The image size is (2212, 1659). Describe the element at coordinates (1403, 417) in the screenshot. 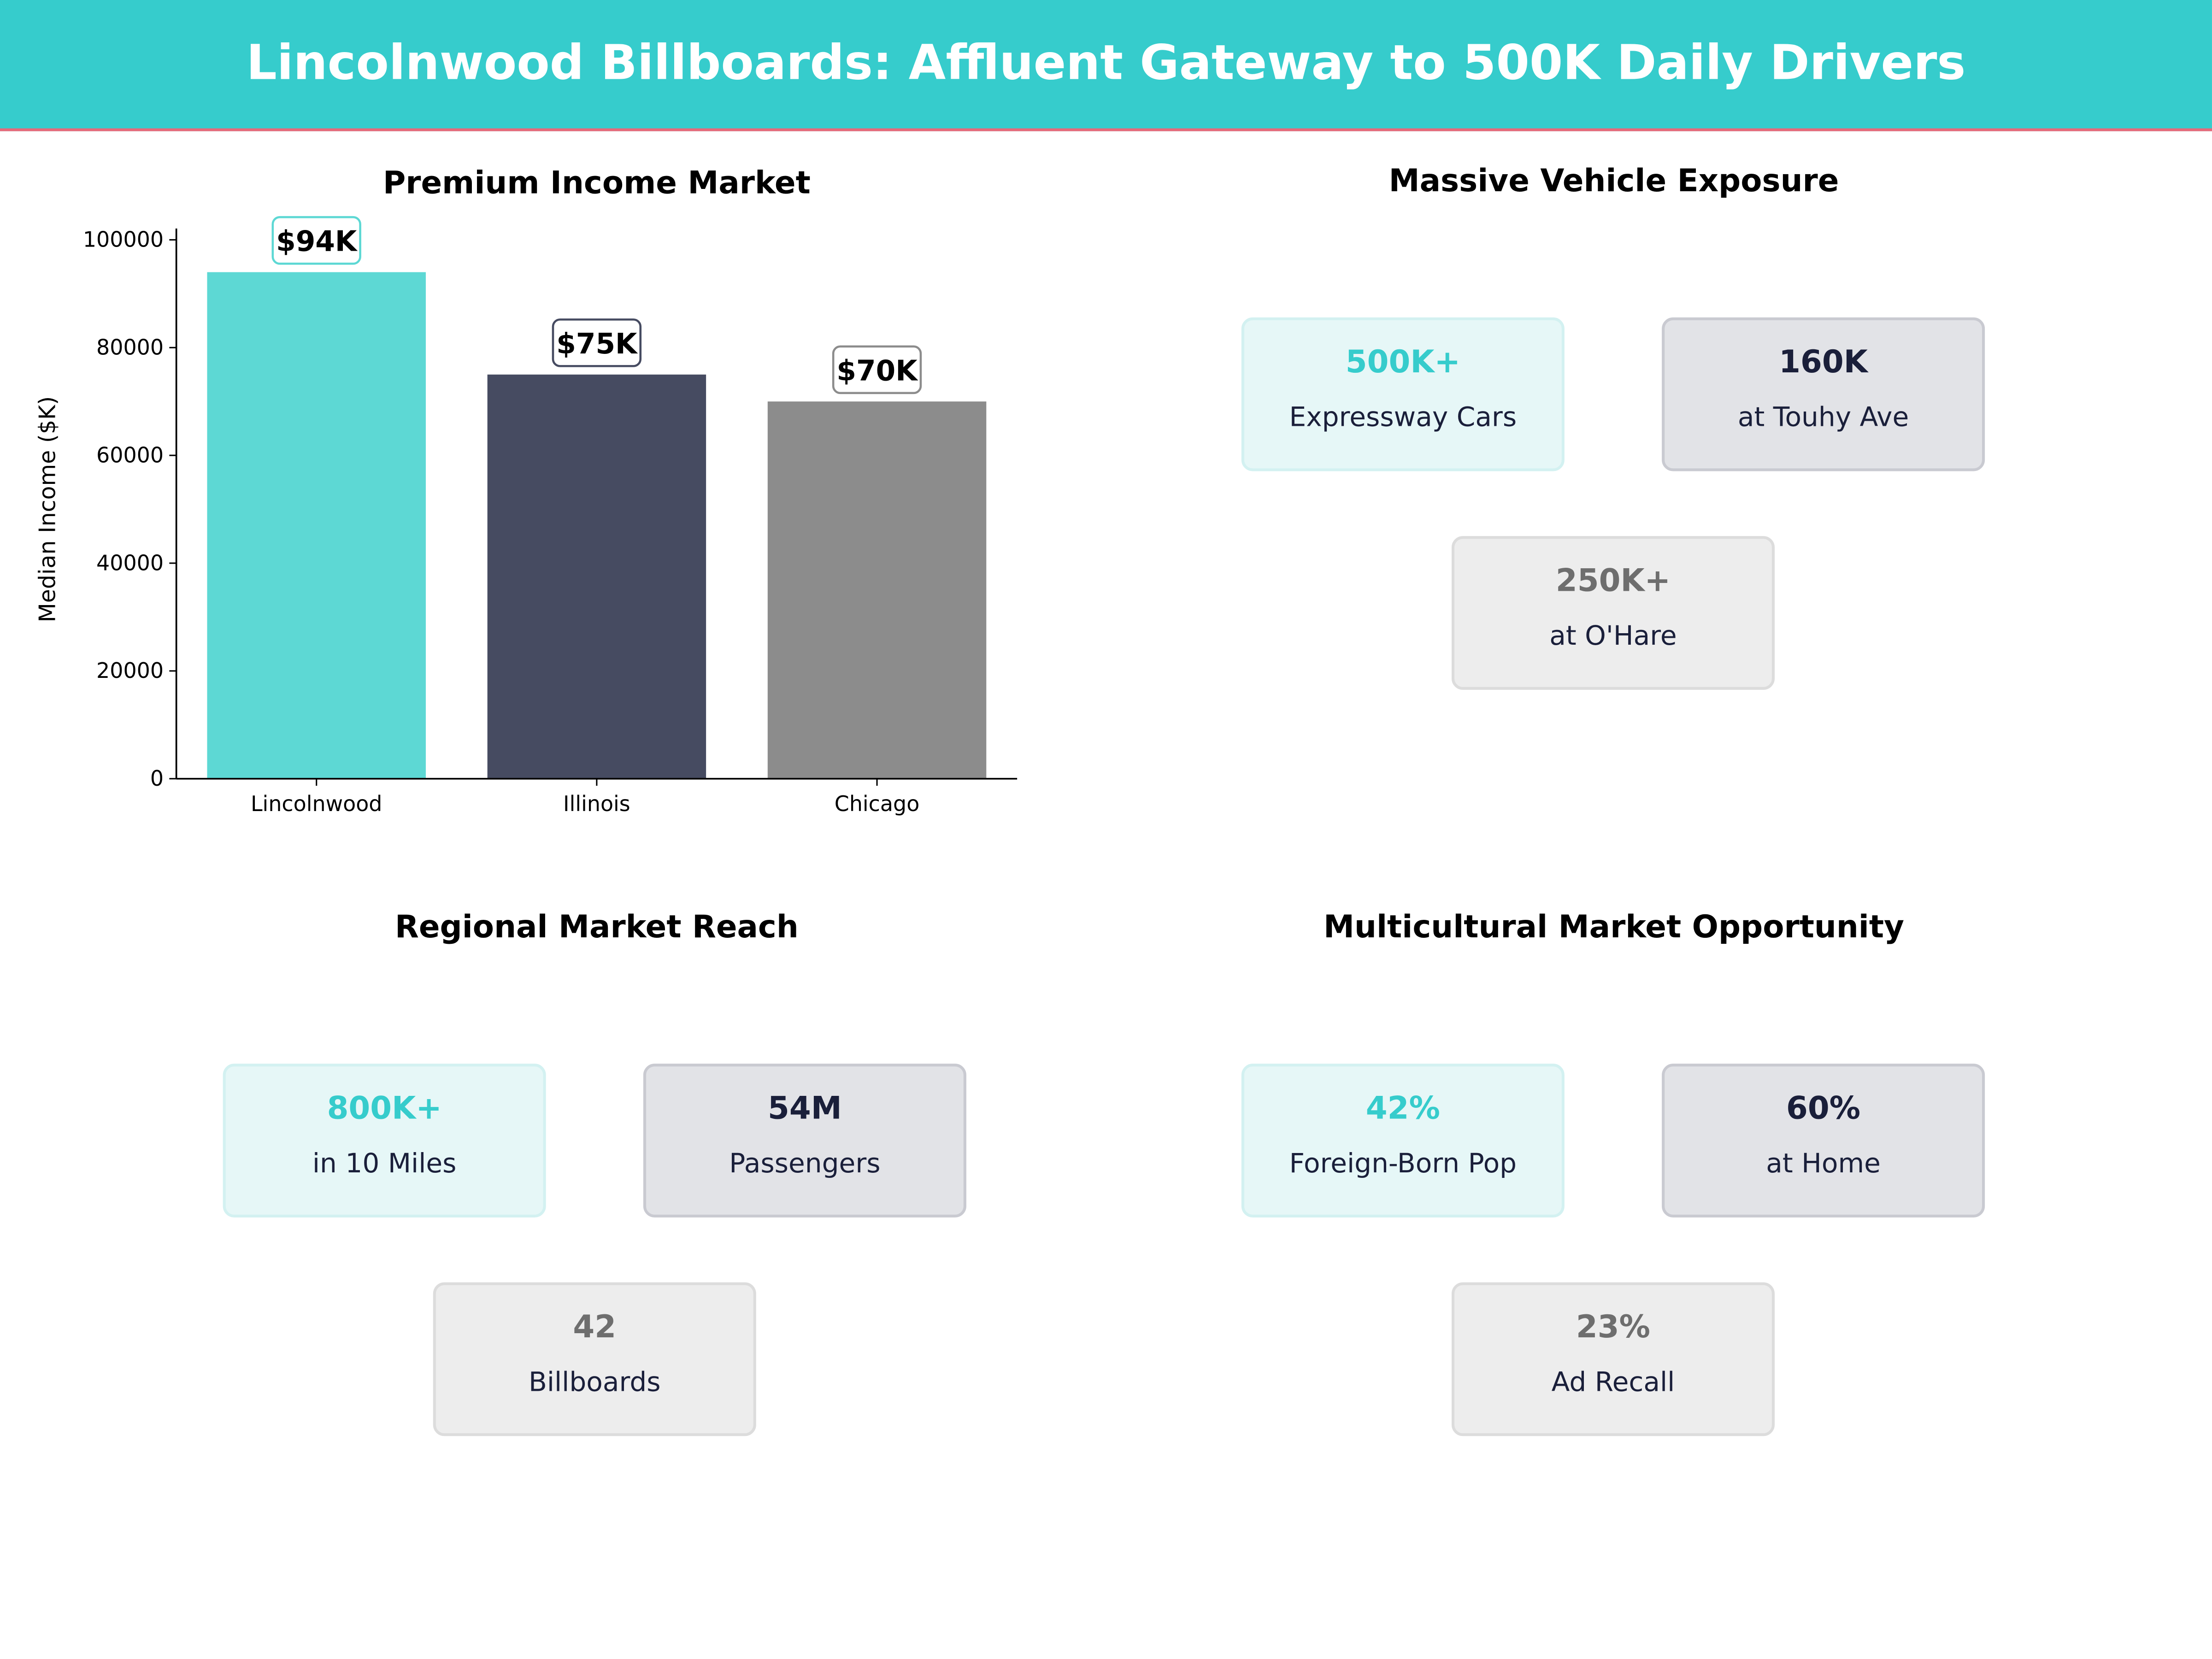

I see `stat-label: Expressway Cars` at that location.